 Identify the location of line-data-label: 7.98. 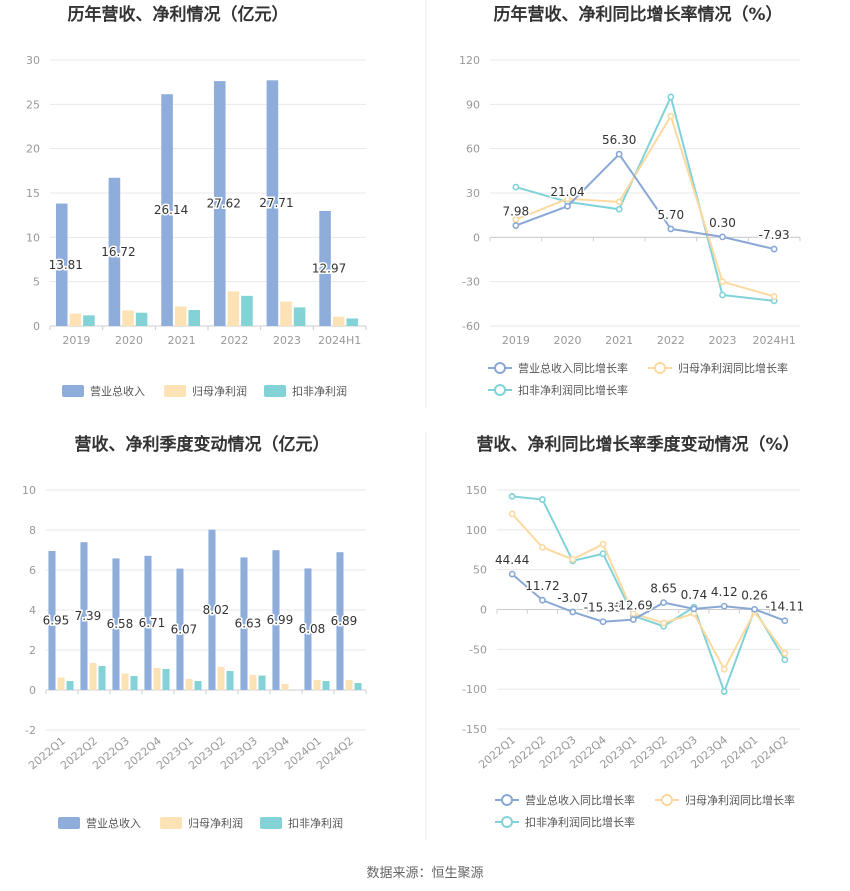
(515, 212).